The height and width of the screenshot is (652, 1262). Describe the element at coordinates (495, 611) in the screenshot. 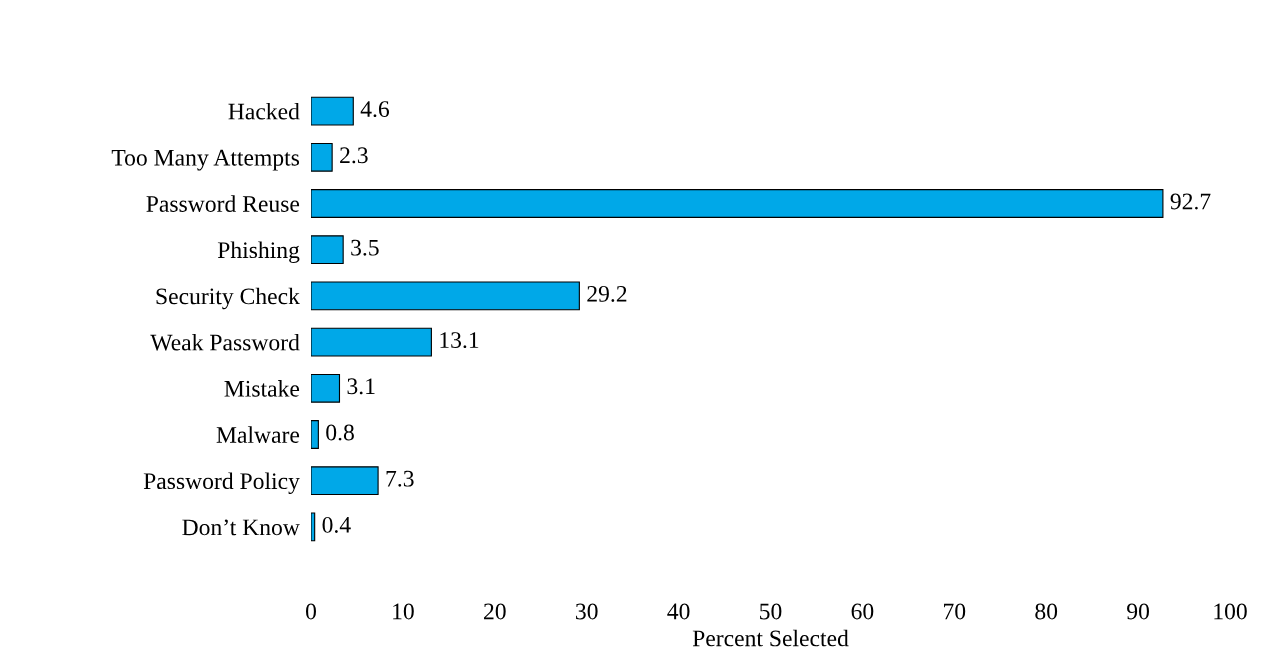

I see `x-tick-label: 20` at that location.